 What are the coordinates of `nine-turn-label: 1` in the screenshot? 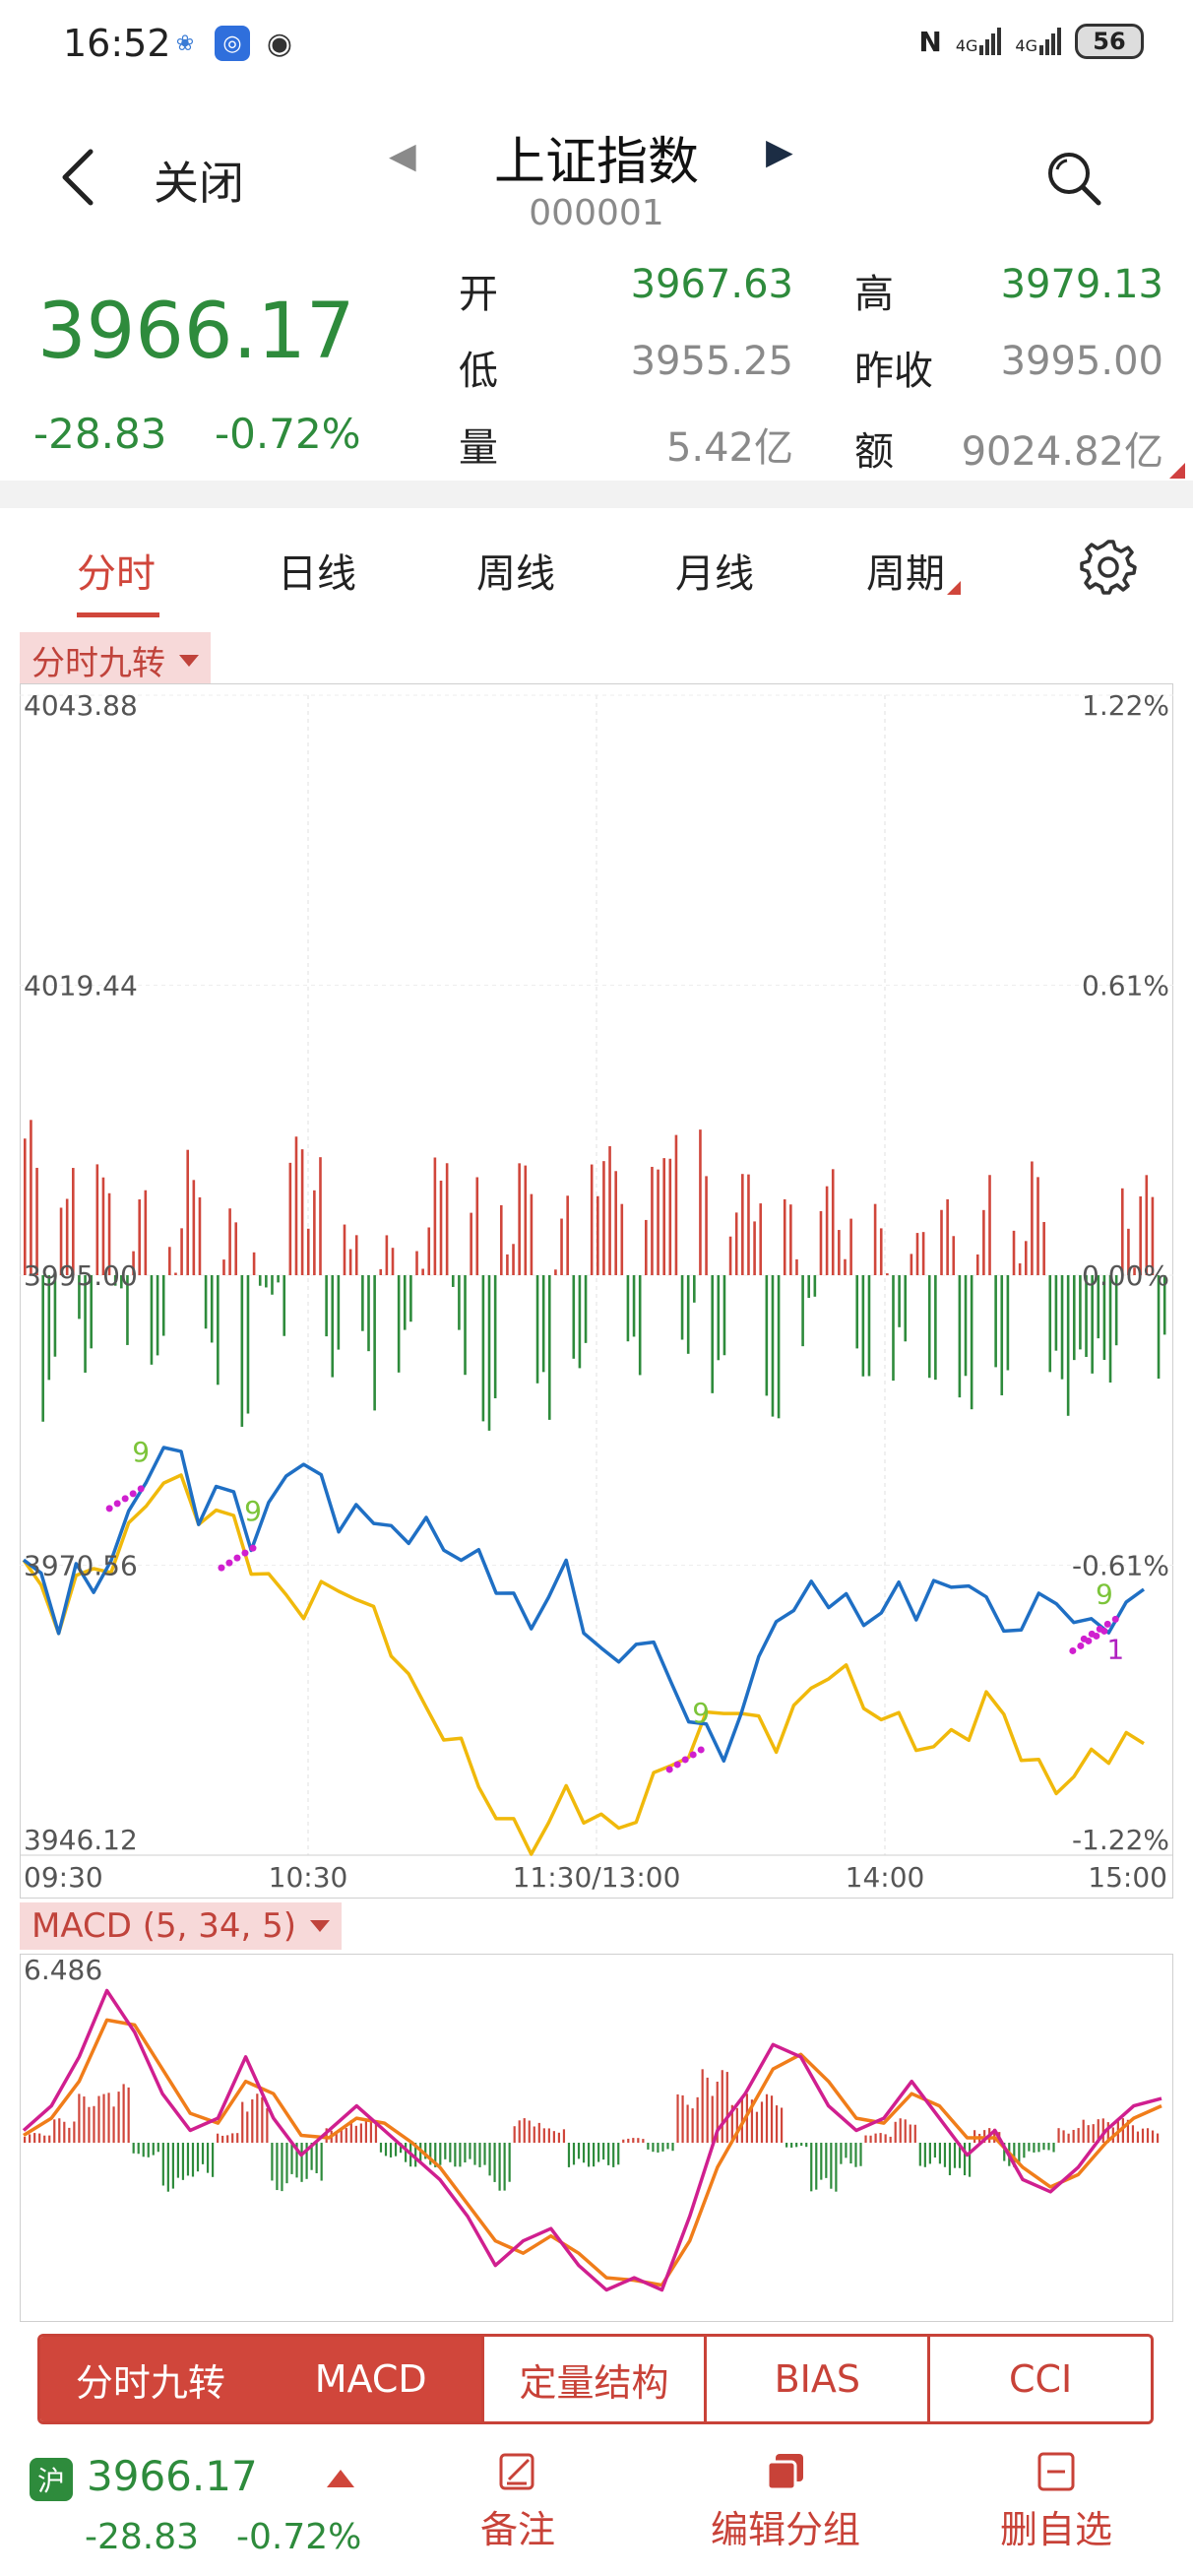 It's located at (1115, 1649).